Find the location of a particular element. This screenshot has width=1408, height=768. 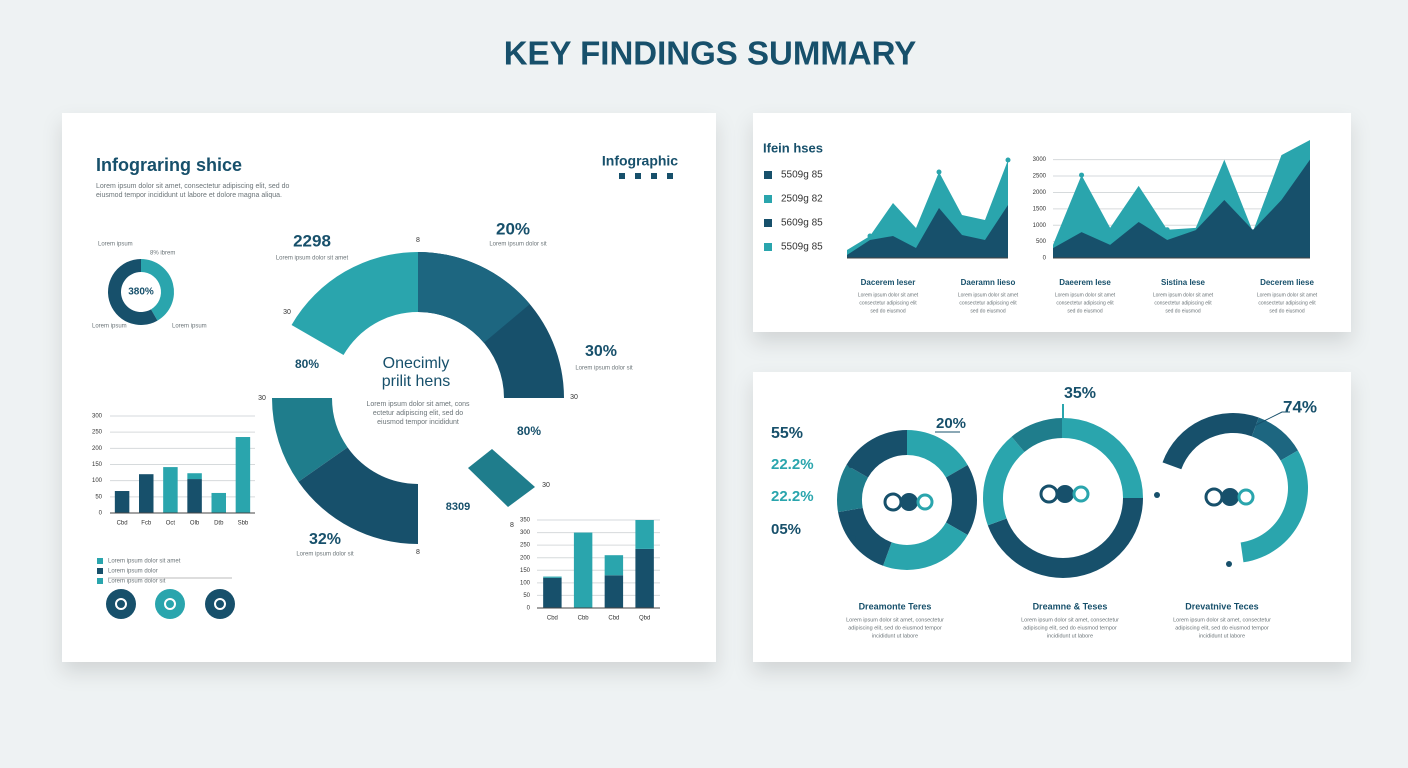

y-tick-label: 1500 is located at coordinates (1040, 209).